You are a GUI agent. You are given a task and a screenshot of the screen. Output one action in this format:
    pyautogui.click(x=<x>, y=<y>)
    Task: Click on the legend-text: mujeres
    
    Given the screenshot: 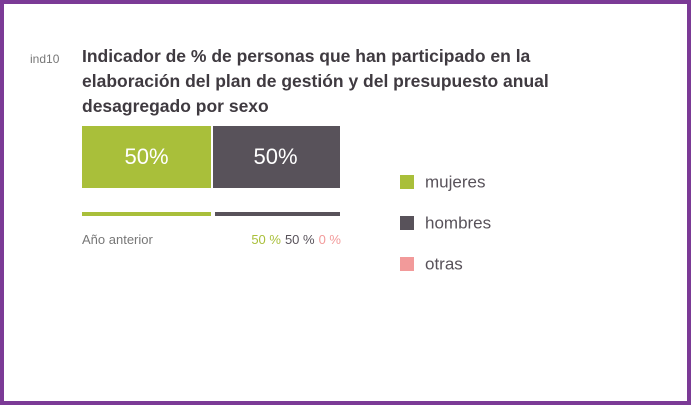 What is the action you would take?
    pyautogui.click(x=455, y=181)
    